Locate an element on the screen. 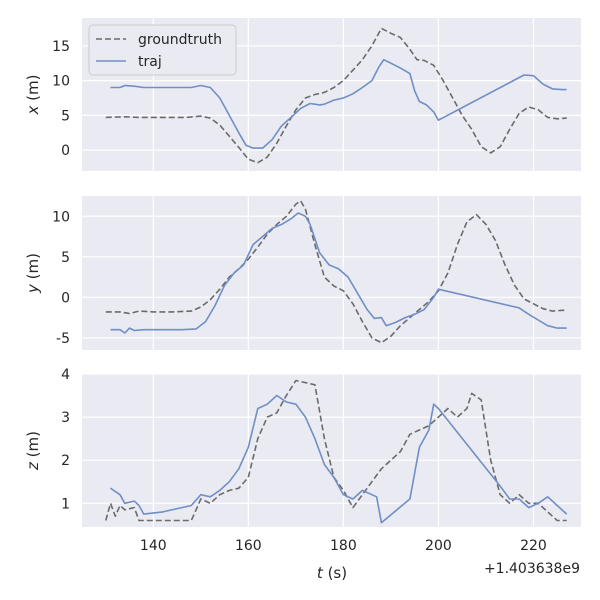 The image size is (600, 600). x-tick-label: 140 is located at coordinates (153, 546).